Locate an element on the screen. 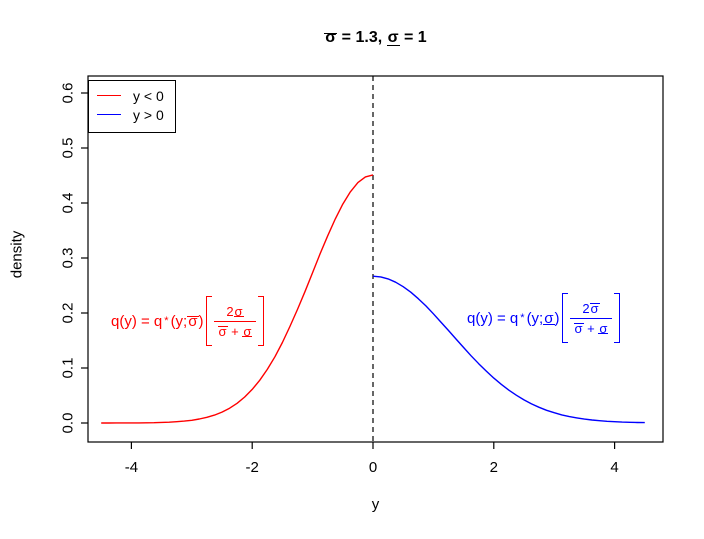 The image size is (704, 539). legend-blue-line-sample is located at coordinates (109, 114).